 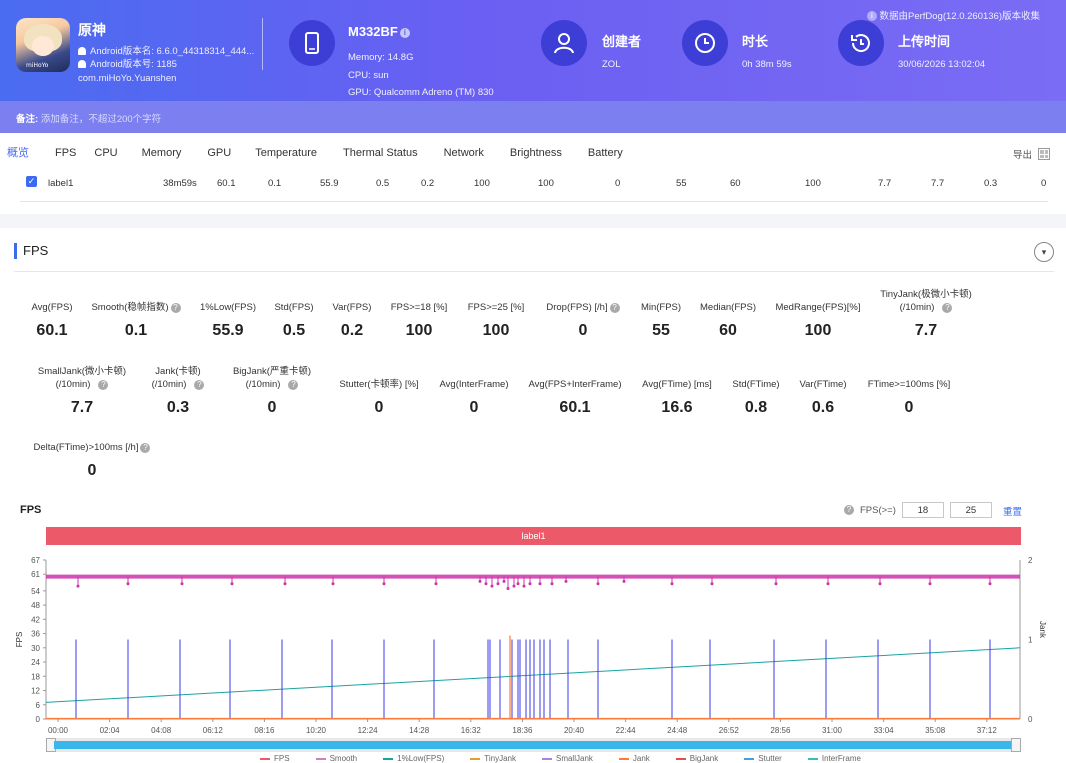 I want to click on metric-label: Median(FPS), so click(x=728, y=307).